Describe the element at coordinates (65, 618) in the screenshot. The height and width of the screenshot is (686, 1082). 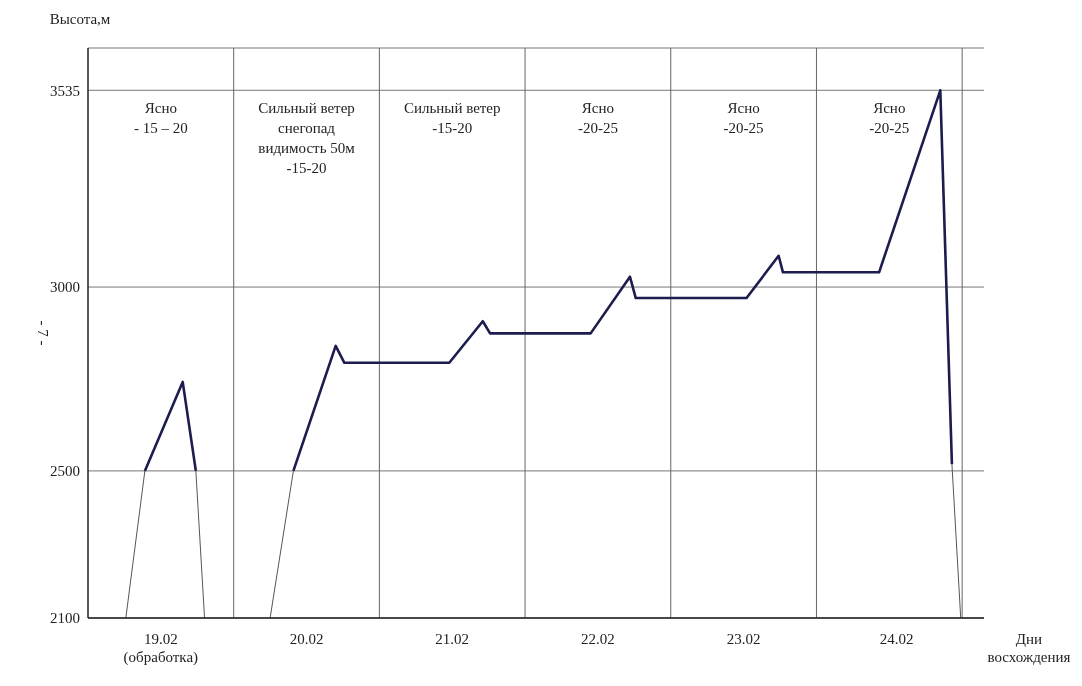
I see `y-tick-label: 2100` at that location.